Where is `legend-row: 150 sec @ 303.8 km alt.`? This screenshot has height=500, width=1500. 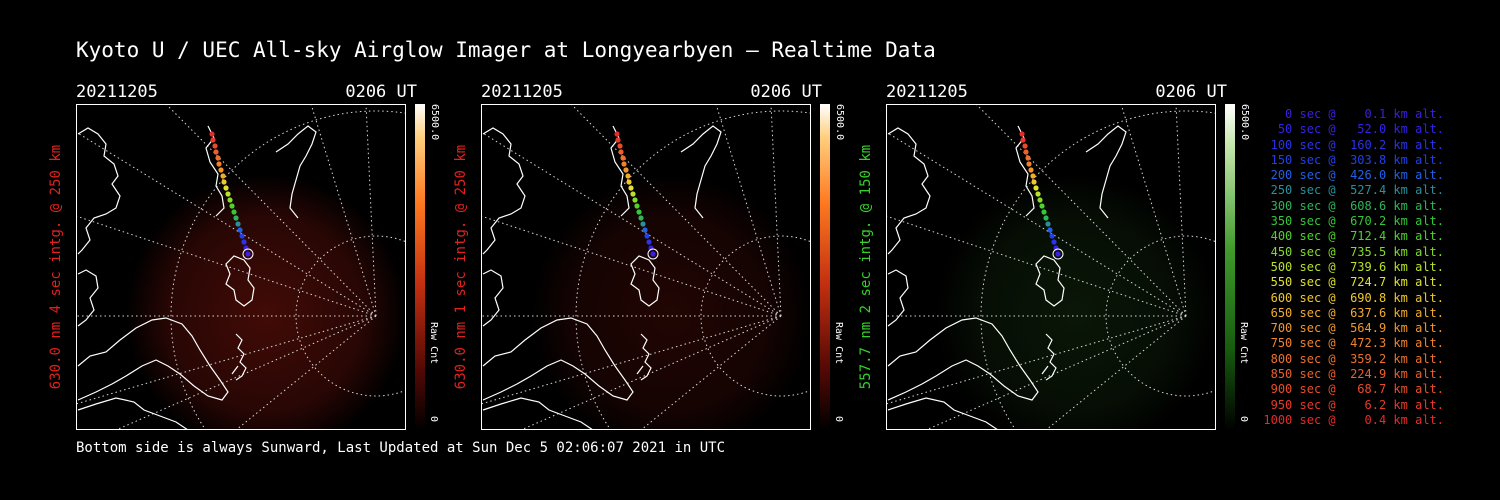 legend-row: 150 sec @ 303.8 km alt. is located at coordinates (1353, 159).